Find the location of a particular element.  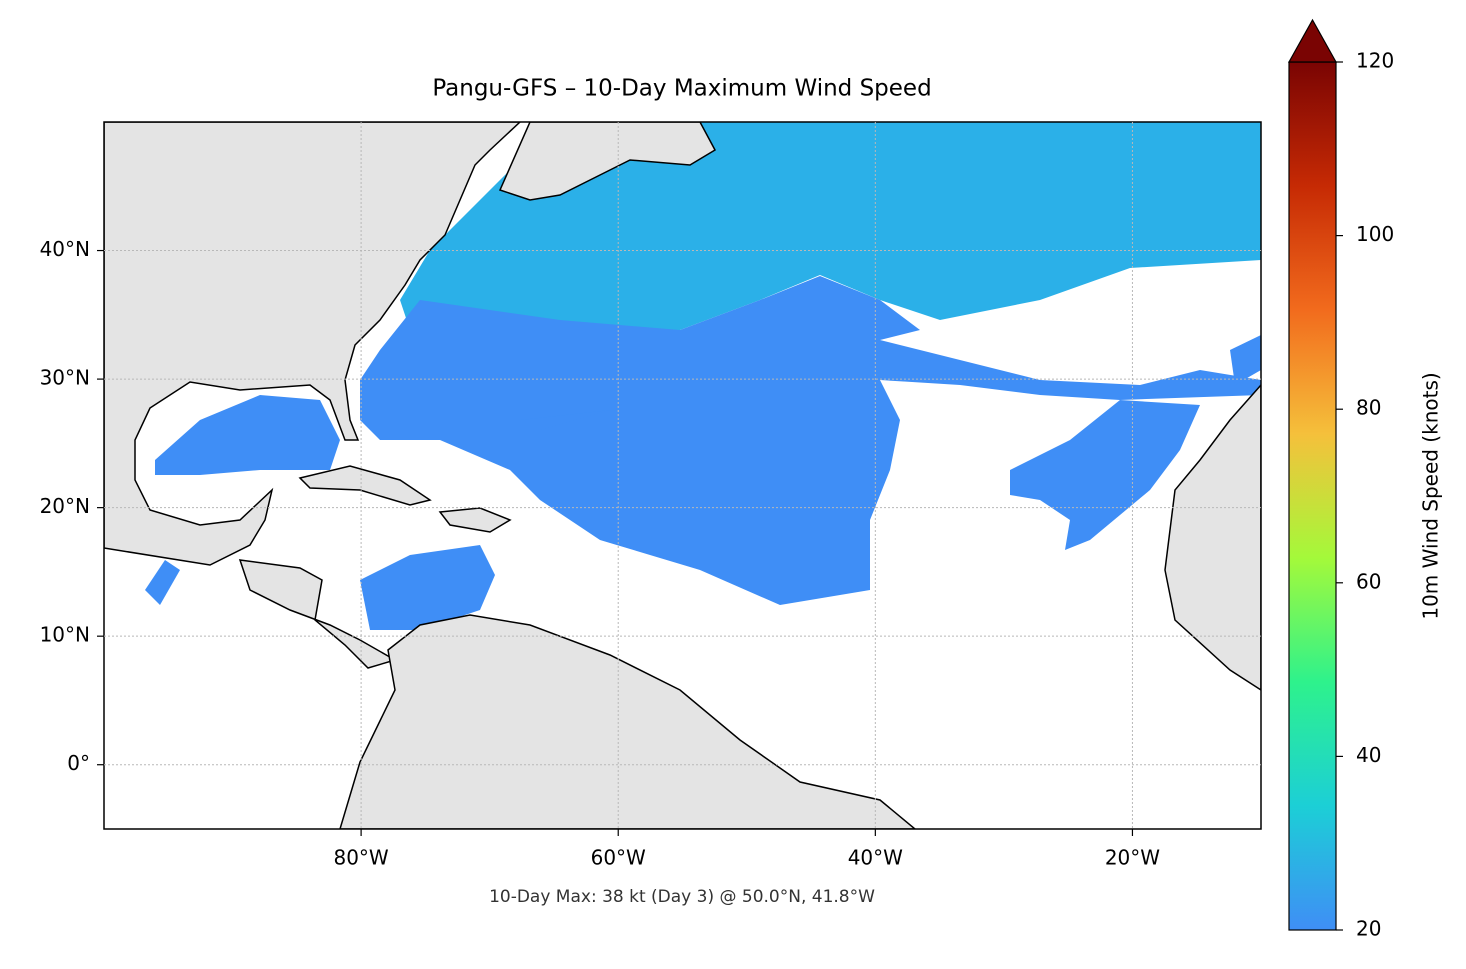

colorbar-tick-label: 100 is located at coordinates (1375, 234).